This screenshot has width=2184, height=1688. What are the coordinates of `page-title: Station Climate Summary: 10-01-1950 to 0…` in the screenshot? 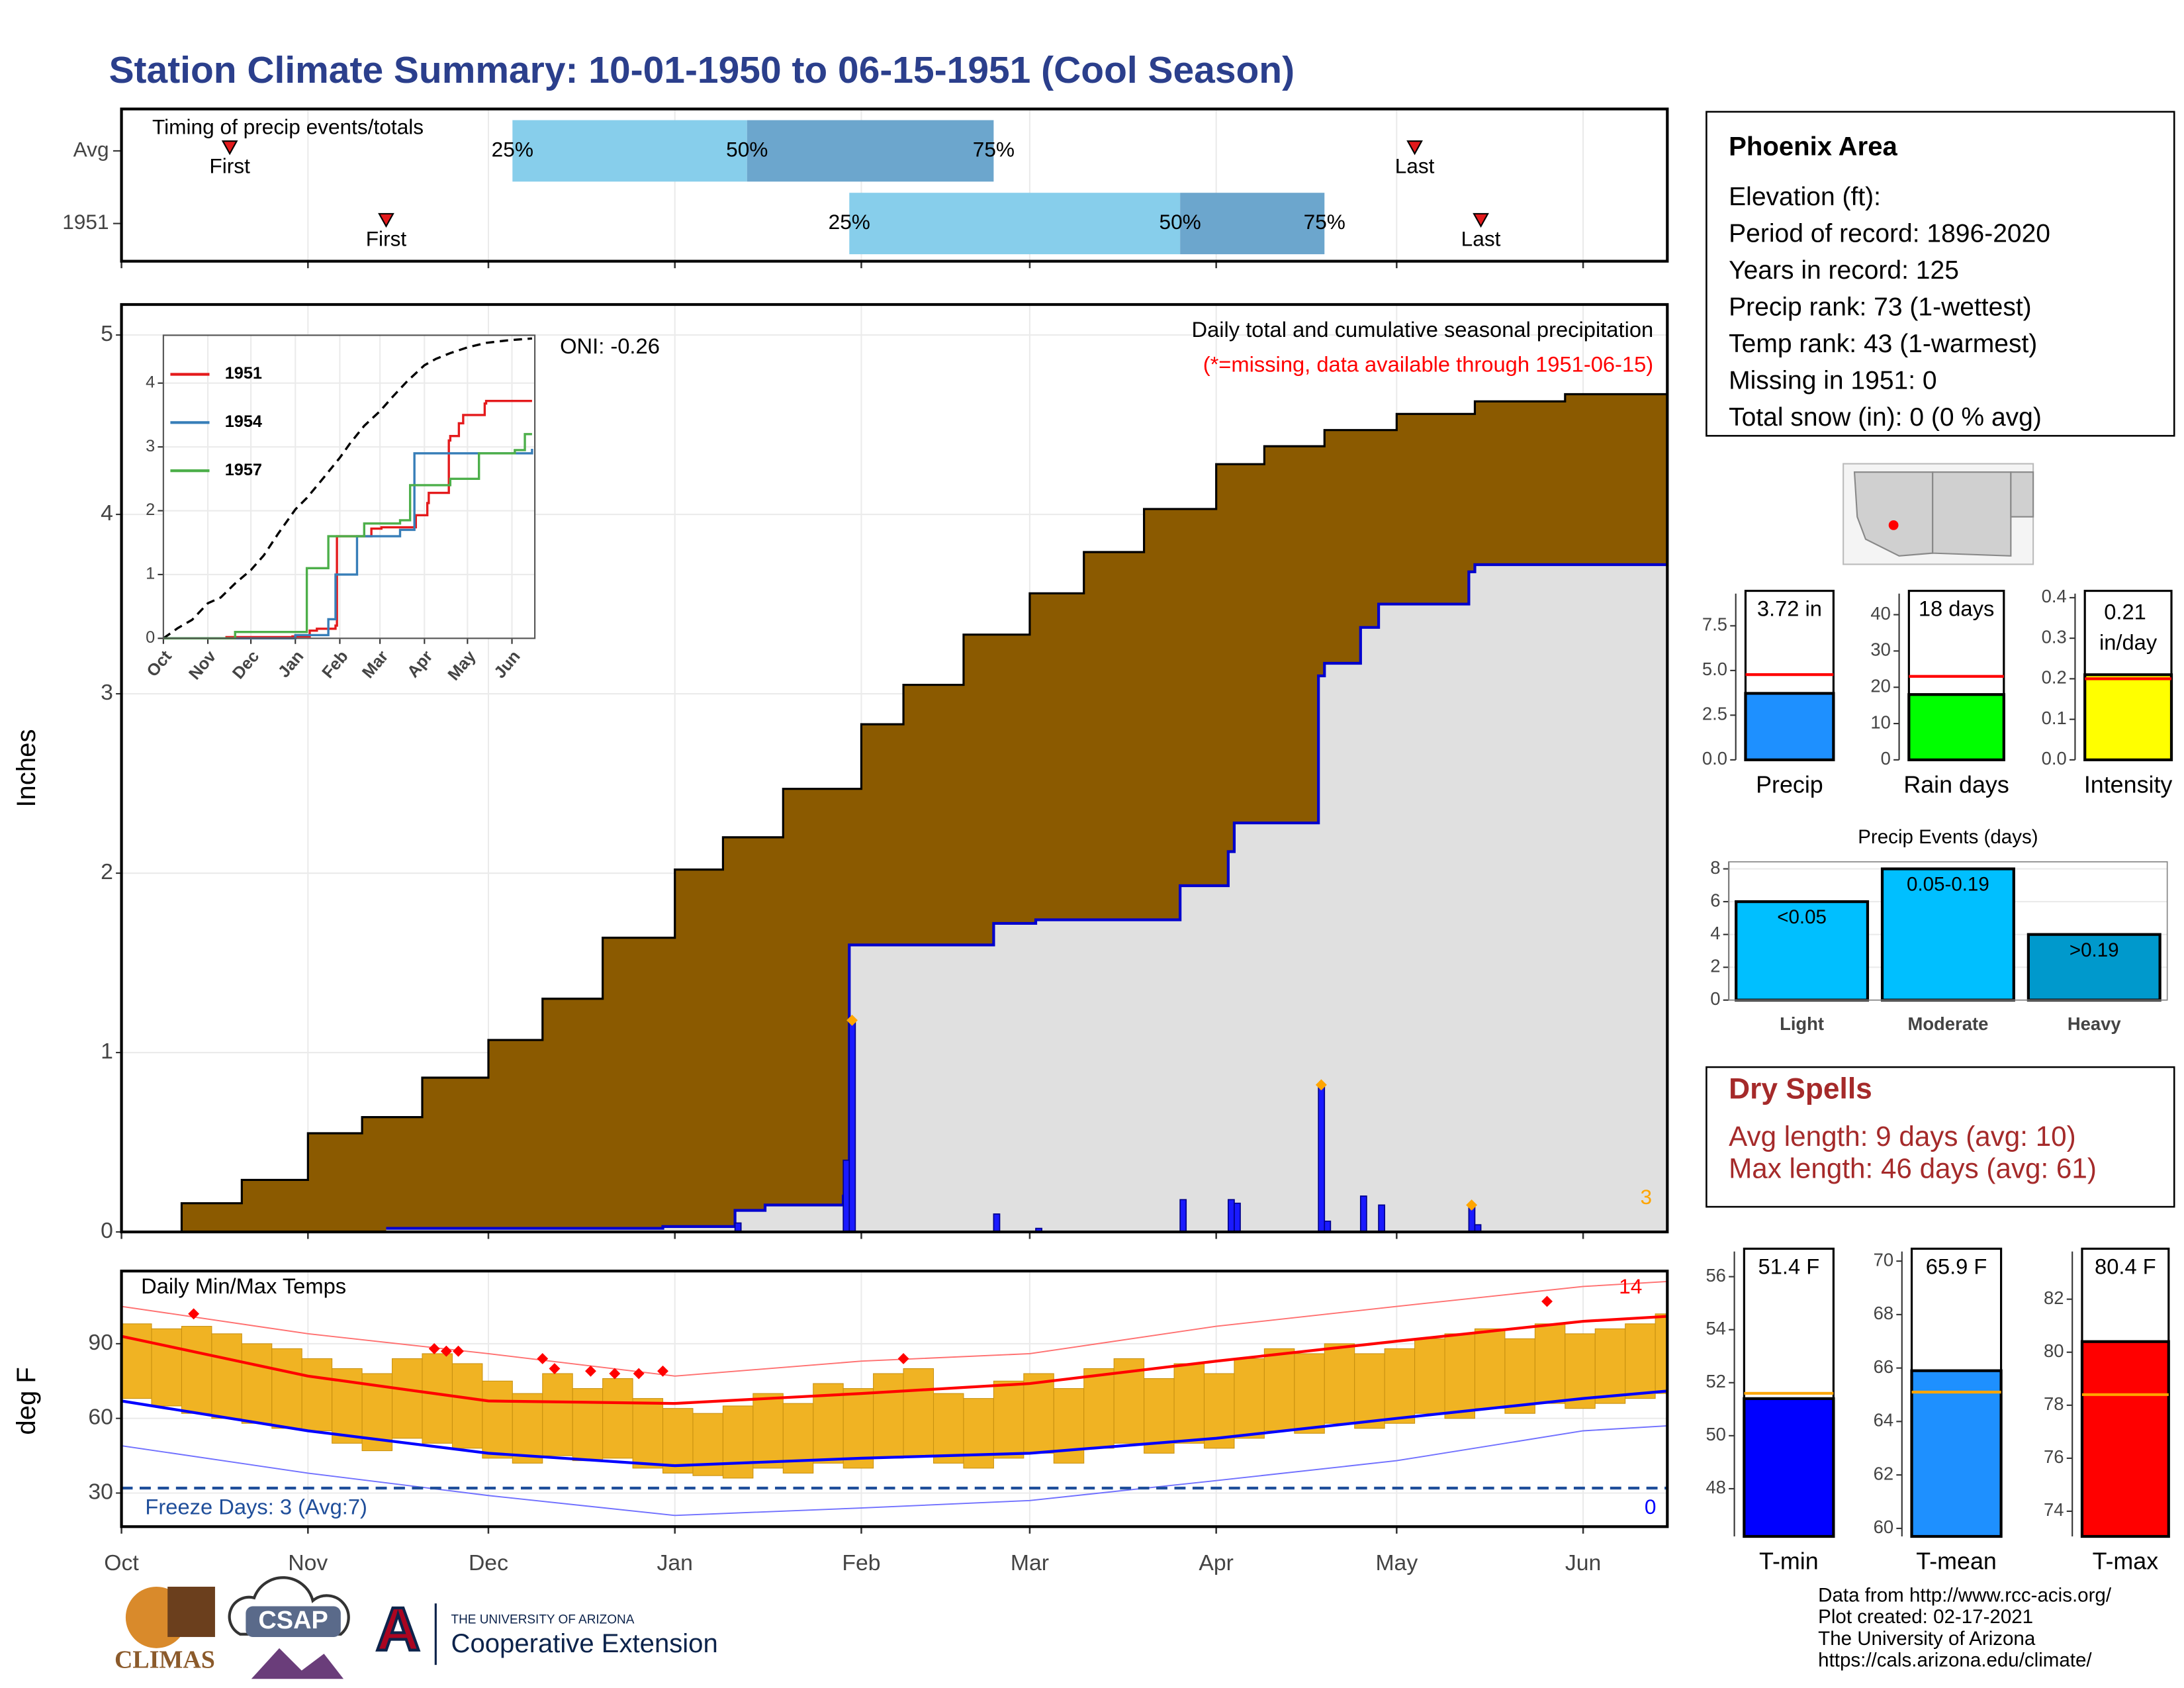 It's located at (702, 70).